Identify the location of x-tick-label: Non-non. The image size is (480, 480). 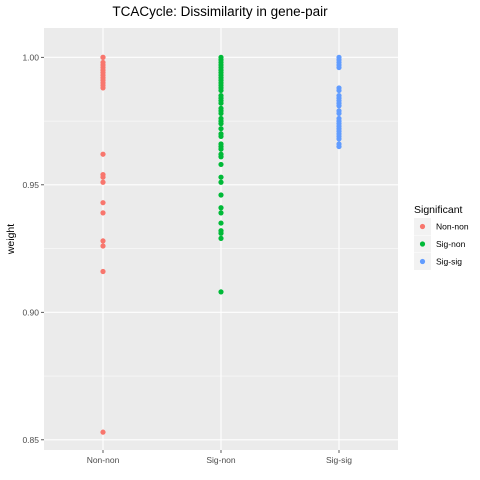
(103, 460).